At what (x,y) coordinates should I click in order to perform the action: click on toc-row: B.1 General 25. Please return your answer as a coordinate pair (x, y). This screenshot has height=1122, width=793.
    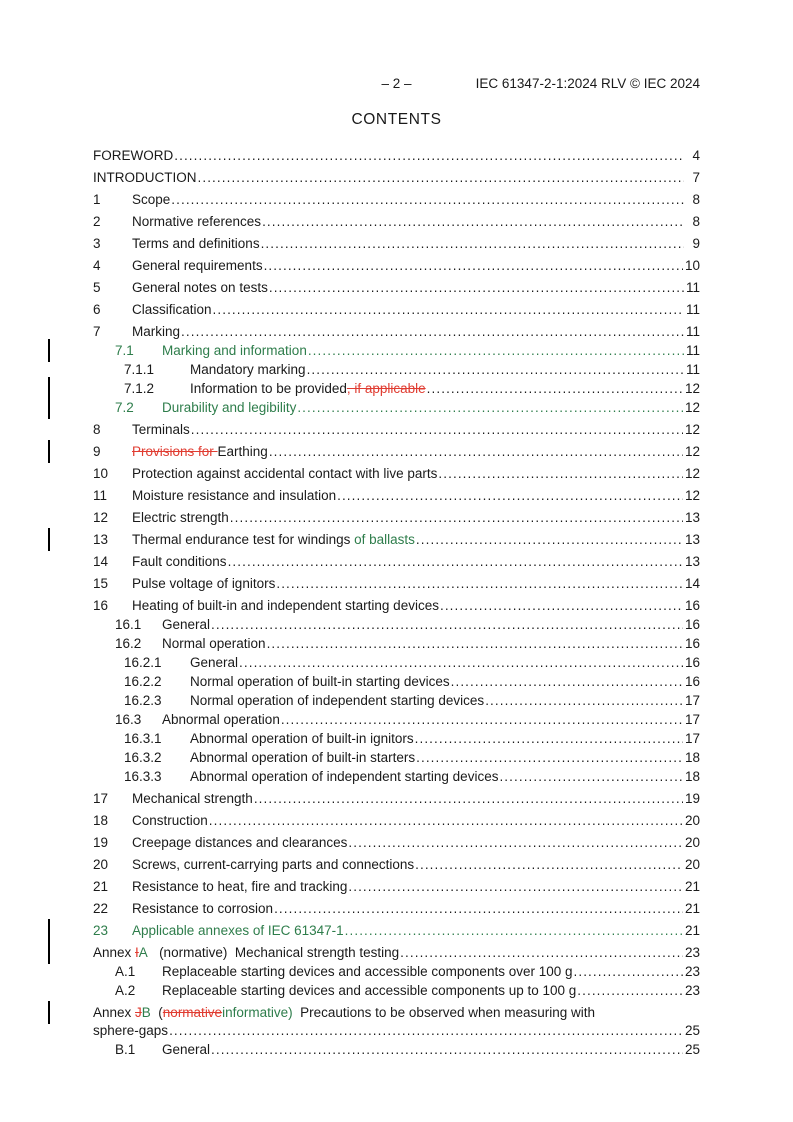
    Looking at the image, I should click on (396, 1050).